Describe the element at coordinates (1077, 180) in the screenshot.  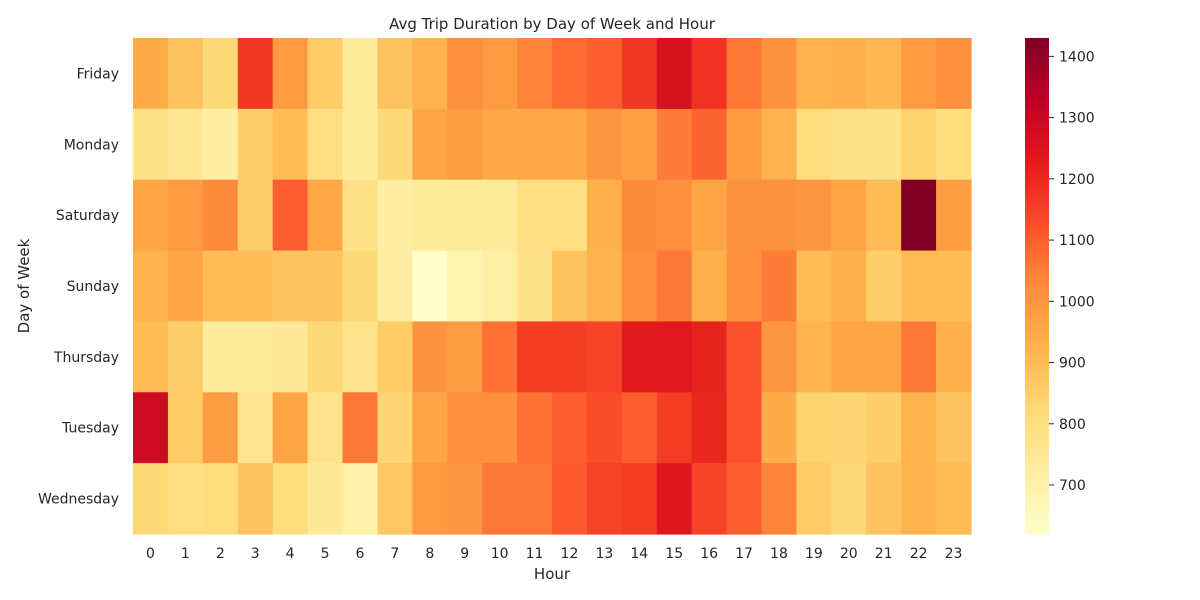
I see `colorbar-tick-label: 1200` at that location.